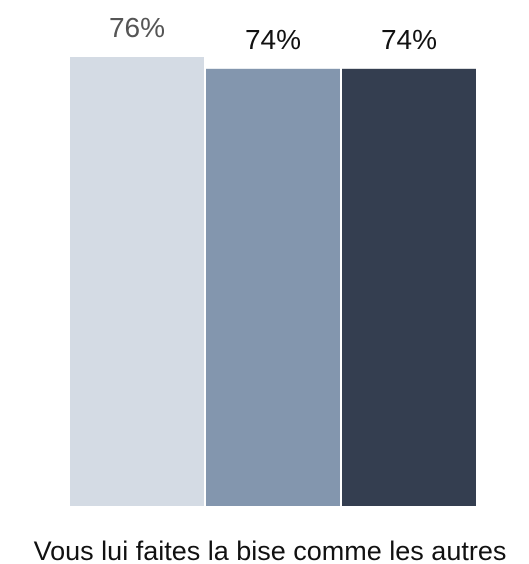 This screenshot has width=529, height=564. Describe the element at coordinates (273, 39) in the screenshot. I see `value-label-2: 74%` at that location.